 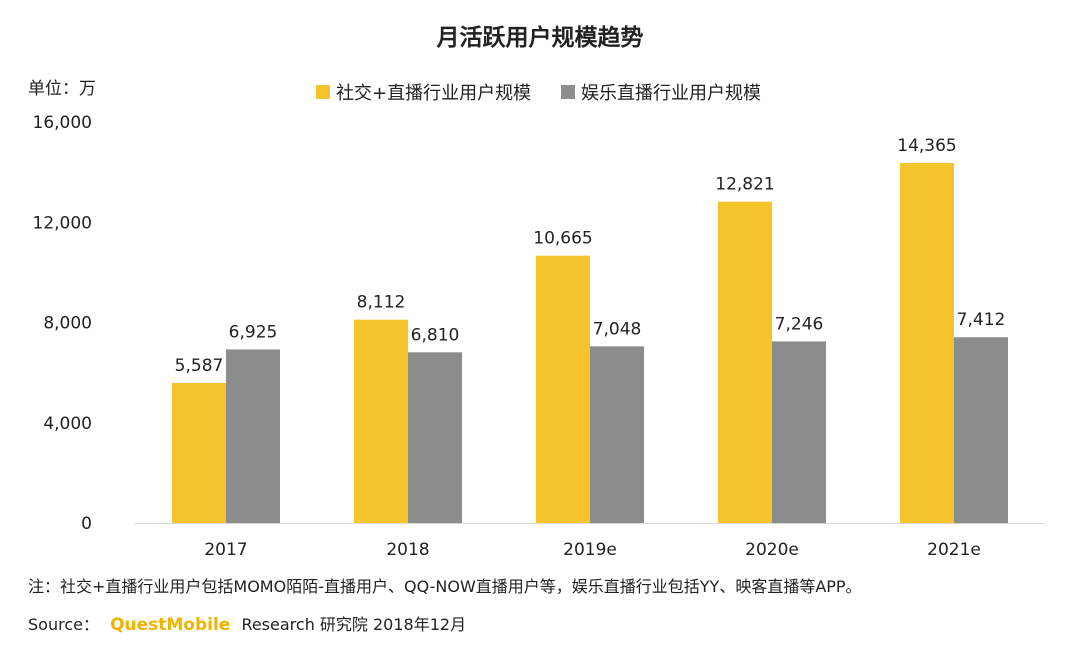 What do you see at coordinates (63, 624) in the screenshot?
I see `source-label: Source：` at bounding box center [63, 624].